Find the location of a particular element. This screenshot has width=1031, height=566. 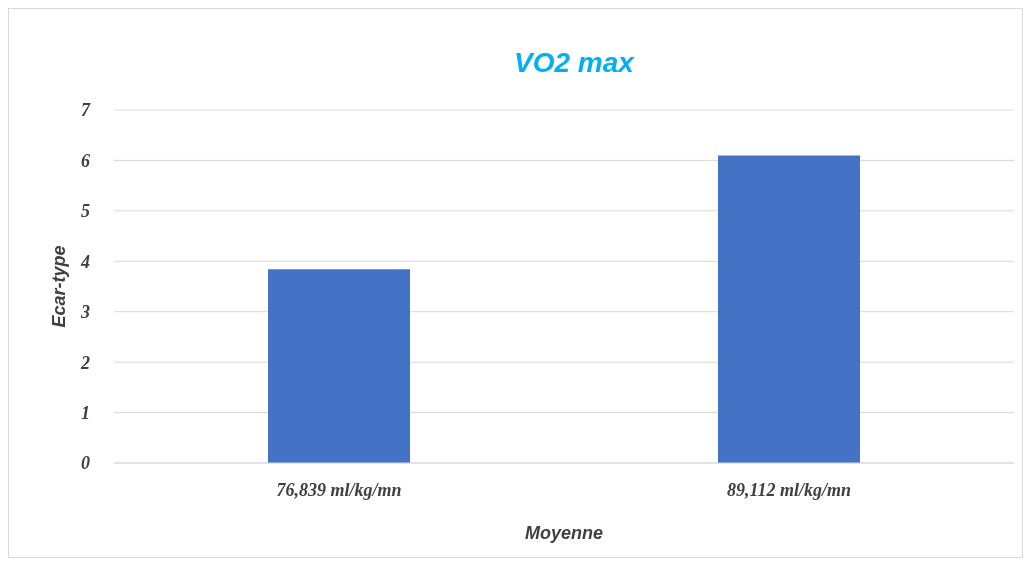

y-axis-title: Ecar-type is located at coordinates (59, 286).